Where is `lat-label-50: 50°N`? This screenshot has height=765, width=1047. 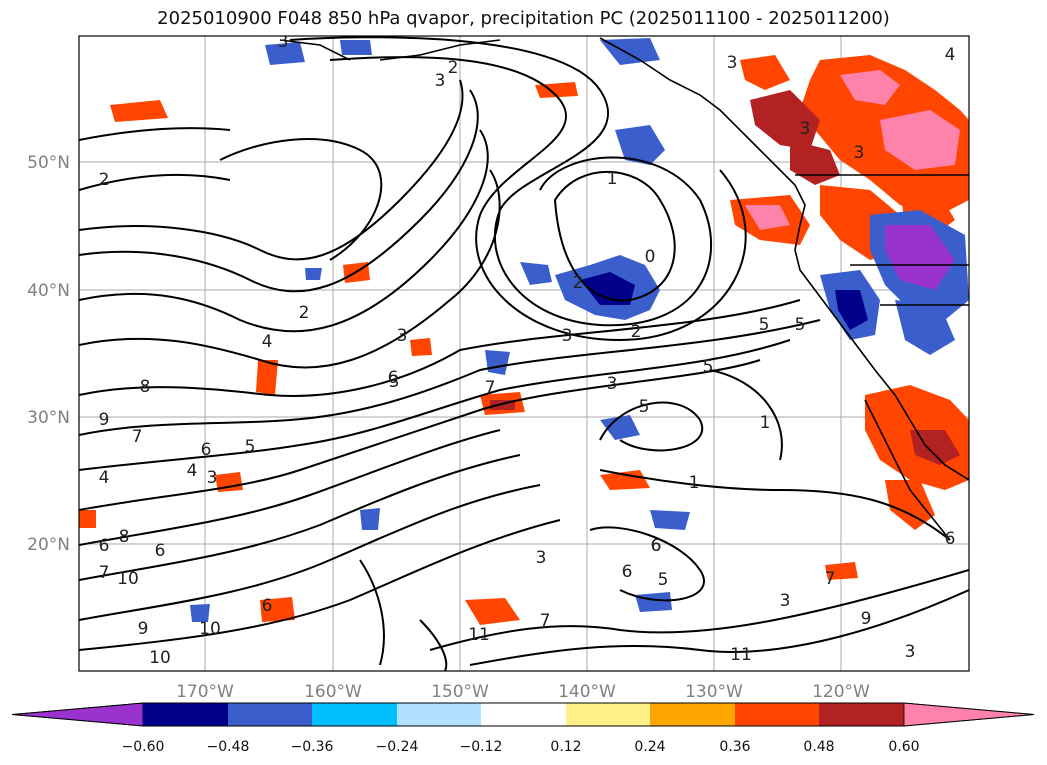 lat-label-50: 50°N is located at coordinates (48, 163).